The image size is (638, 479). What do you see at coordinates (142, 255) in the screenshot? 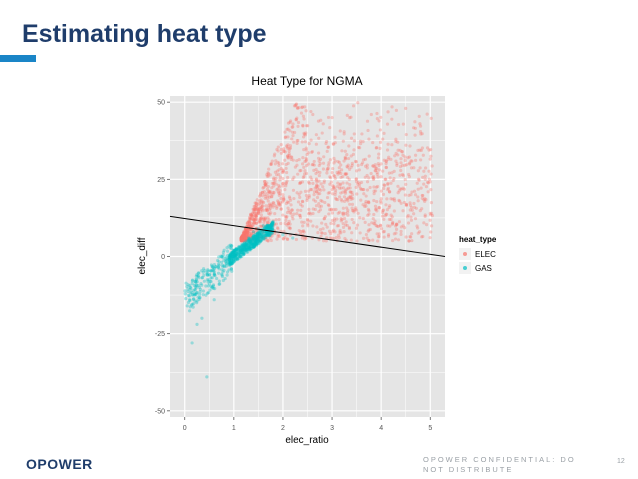
I see `y-axis-label: elec_diff` at bounding box center [142, 255].